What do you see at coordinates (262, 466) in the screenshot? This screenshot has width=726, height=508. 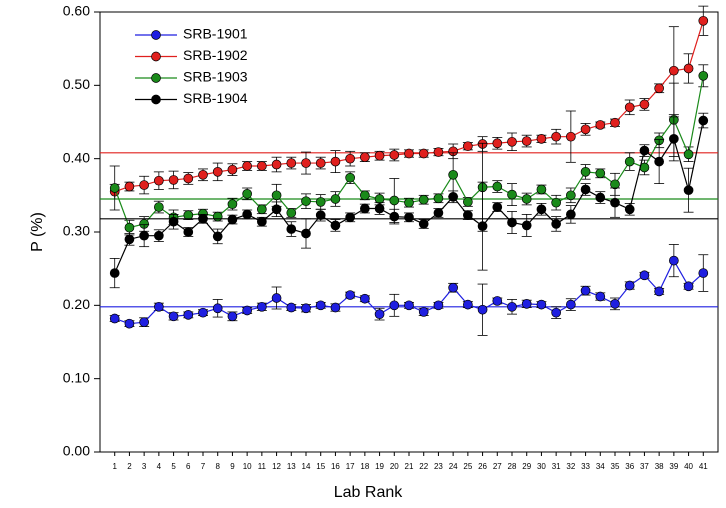 I see `x-tick-label: 11` at bounding box center [262, 466].